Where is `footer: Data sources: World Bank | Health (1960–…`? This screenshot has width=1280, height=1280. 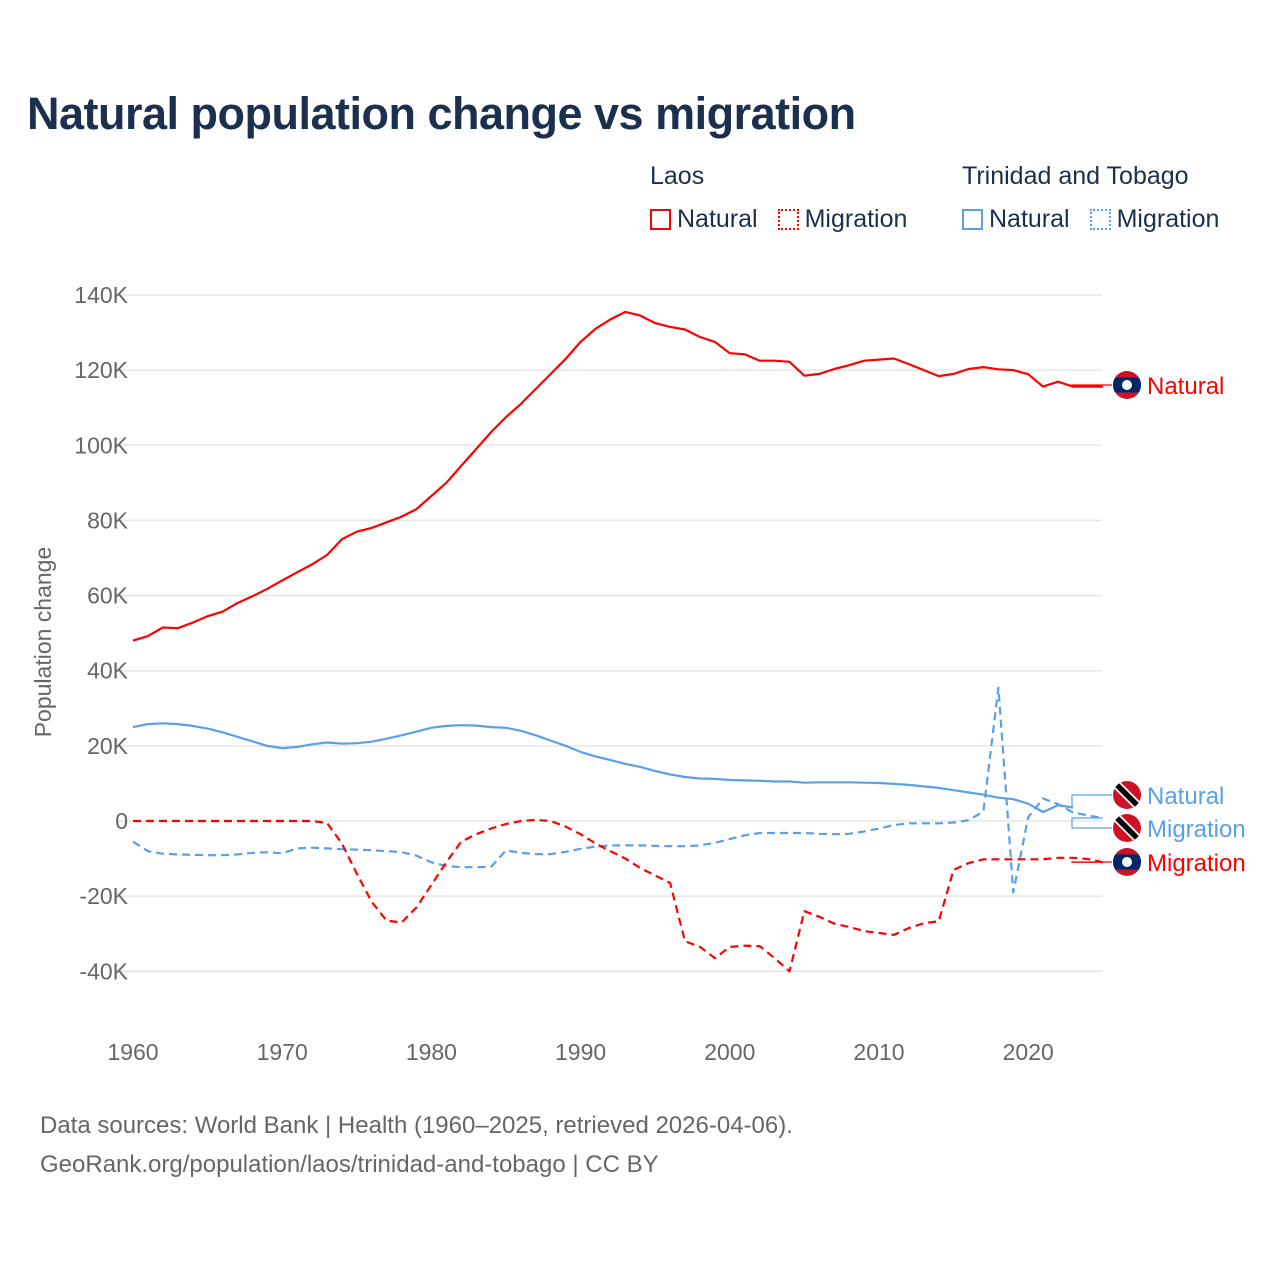 footer: Data sources: World Bank | Health (1960–… is located at coordinates (416, 1145).